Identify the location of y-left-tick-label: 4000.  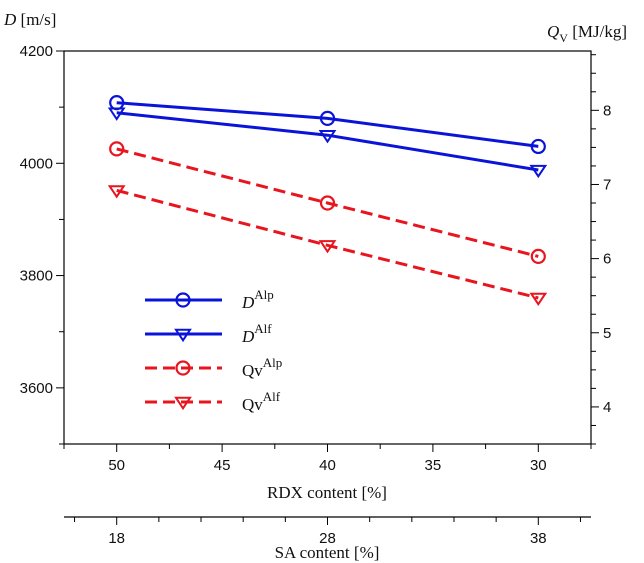
(36, 163).